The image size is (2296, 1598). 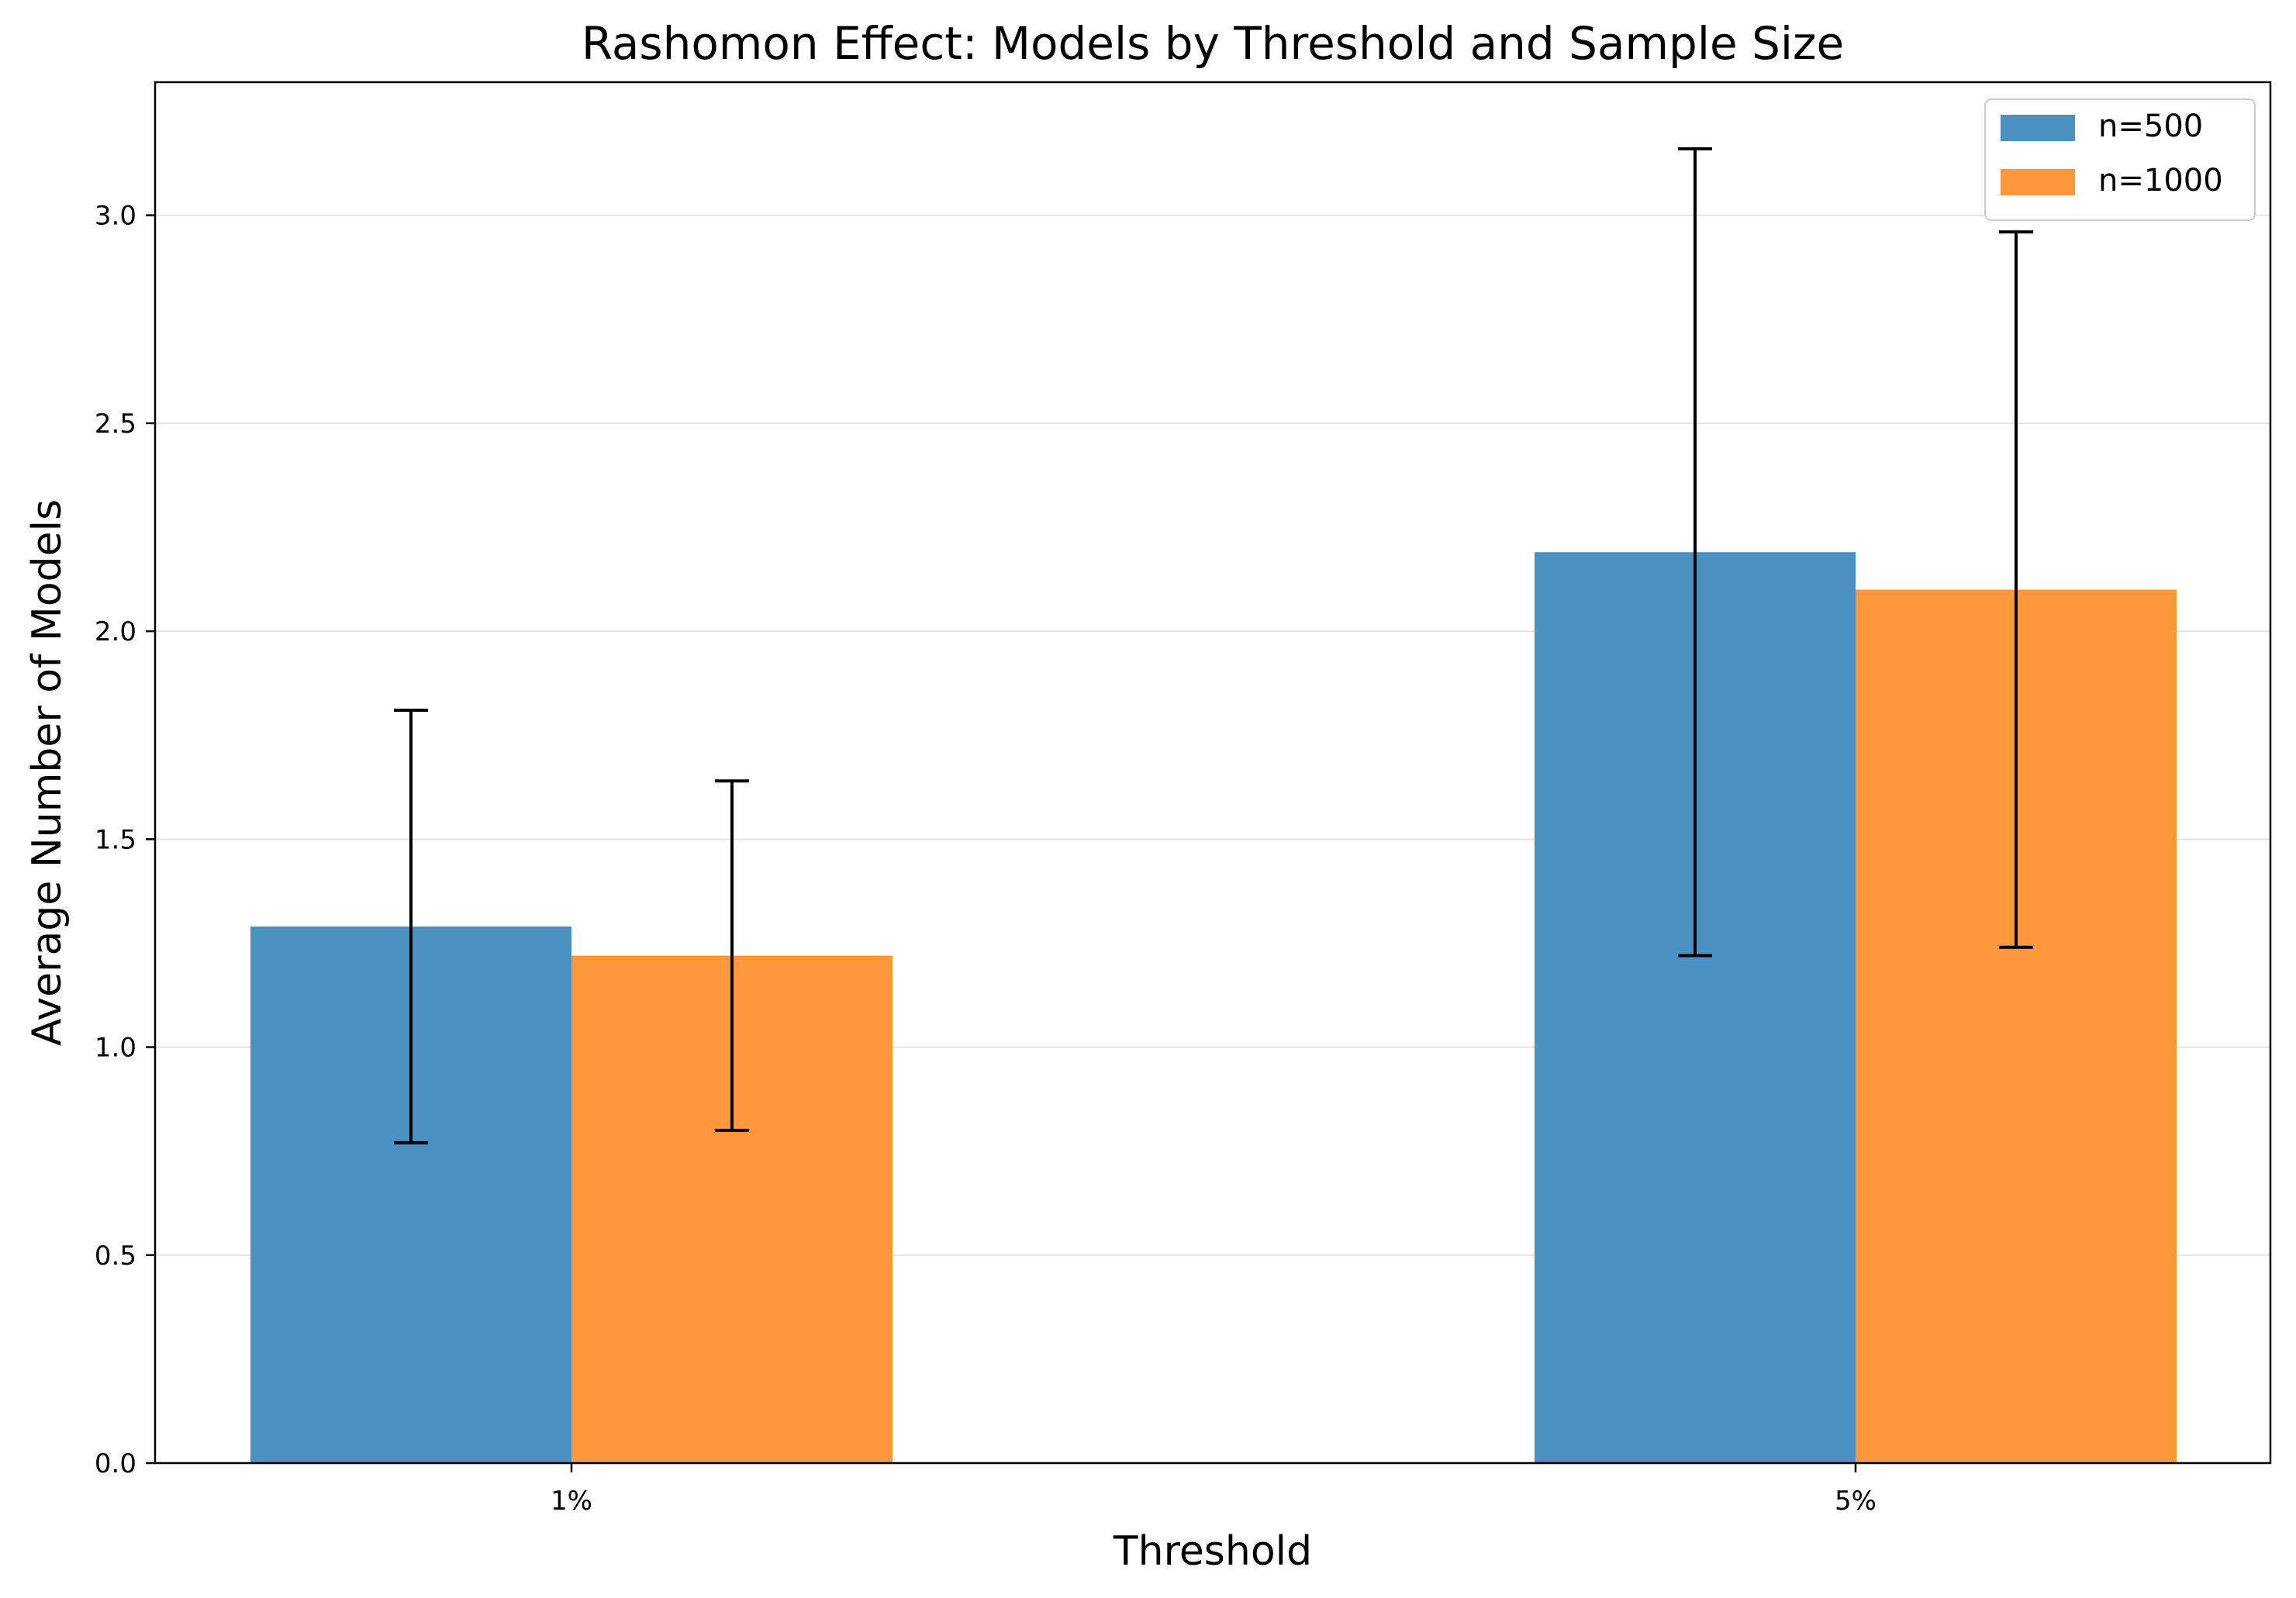 I want to click on x-axis-label: Threshold, so click(x=1212, y=1552).